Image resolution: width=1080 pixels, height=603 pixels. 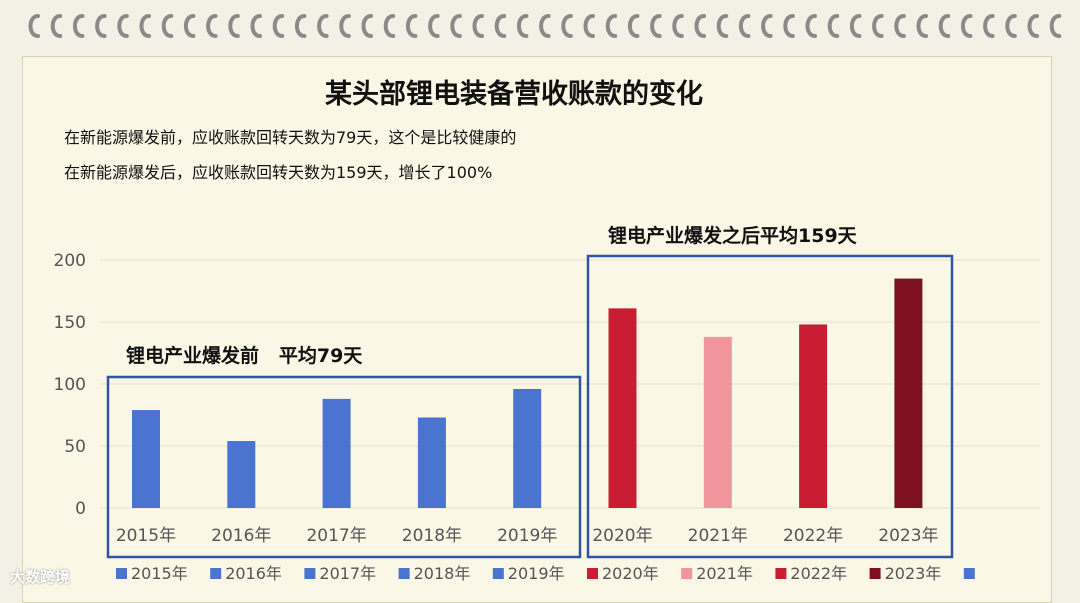 I want to click on annotation-before: 锂电产业爆发前 平均79天, so click(x=244, y=355).